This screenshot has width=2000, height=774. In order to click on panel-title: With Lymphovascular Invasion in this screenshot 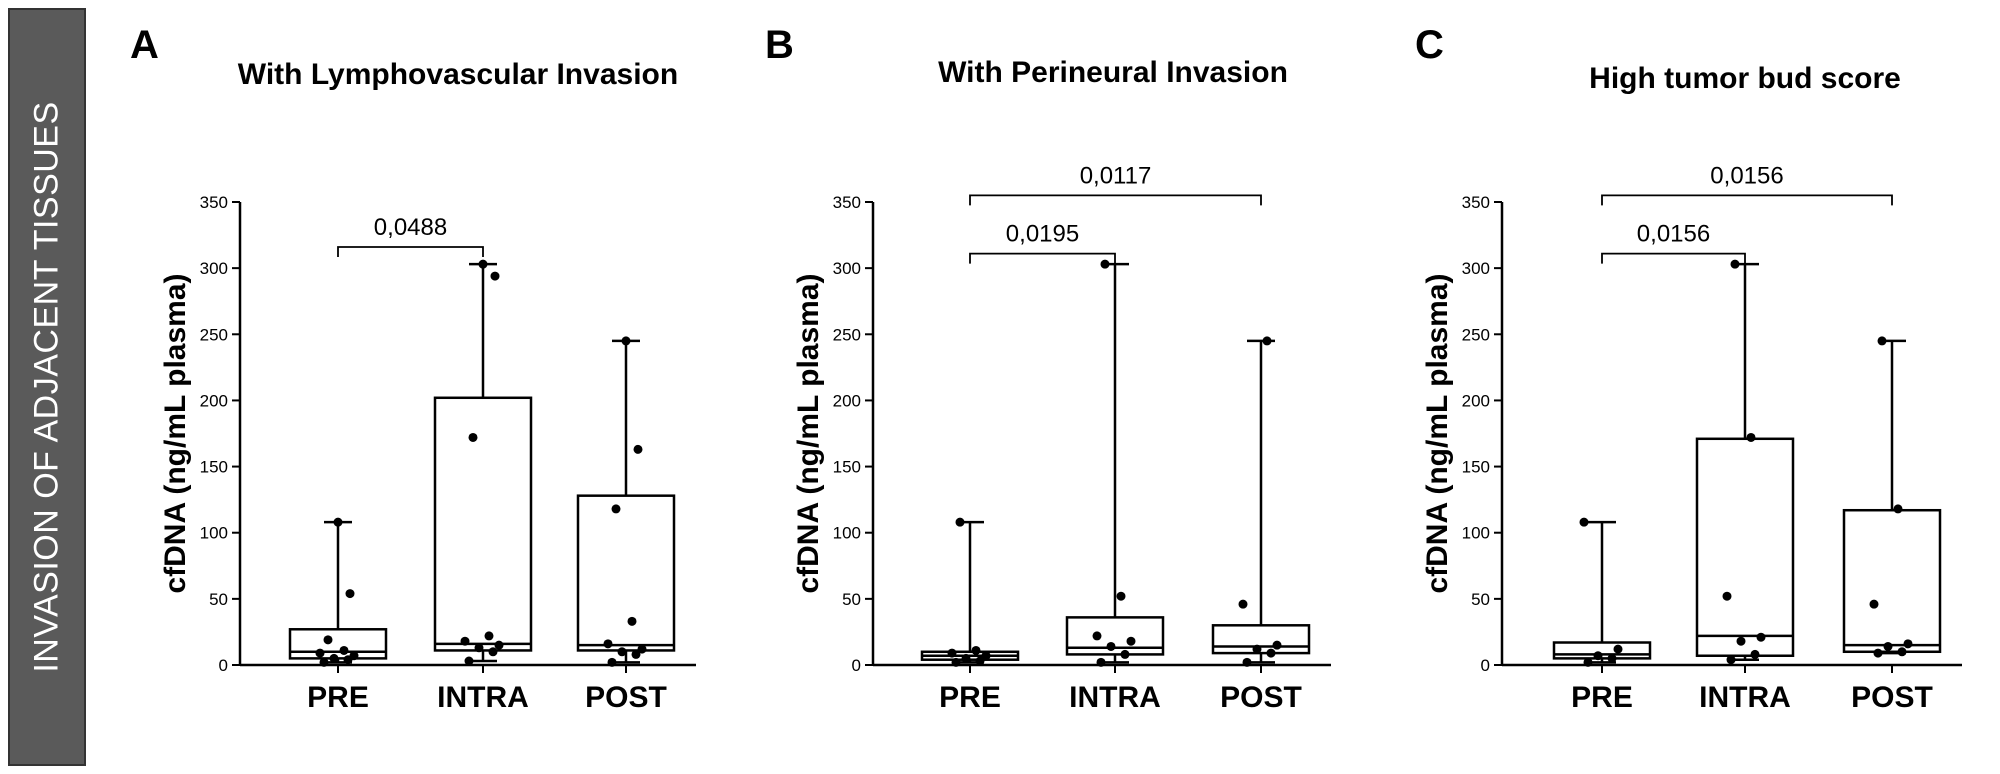, I will do `click(458, 74)`.